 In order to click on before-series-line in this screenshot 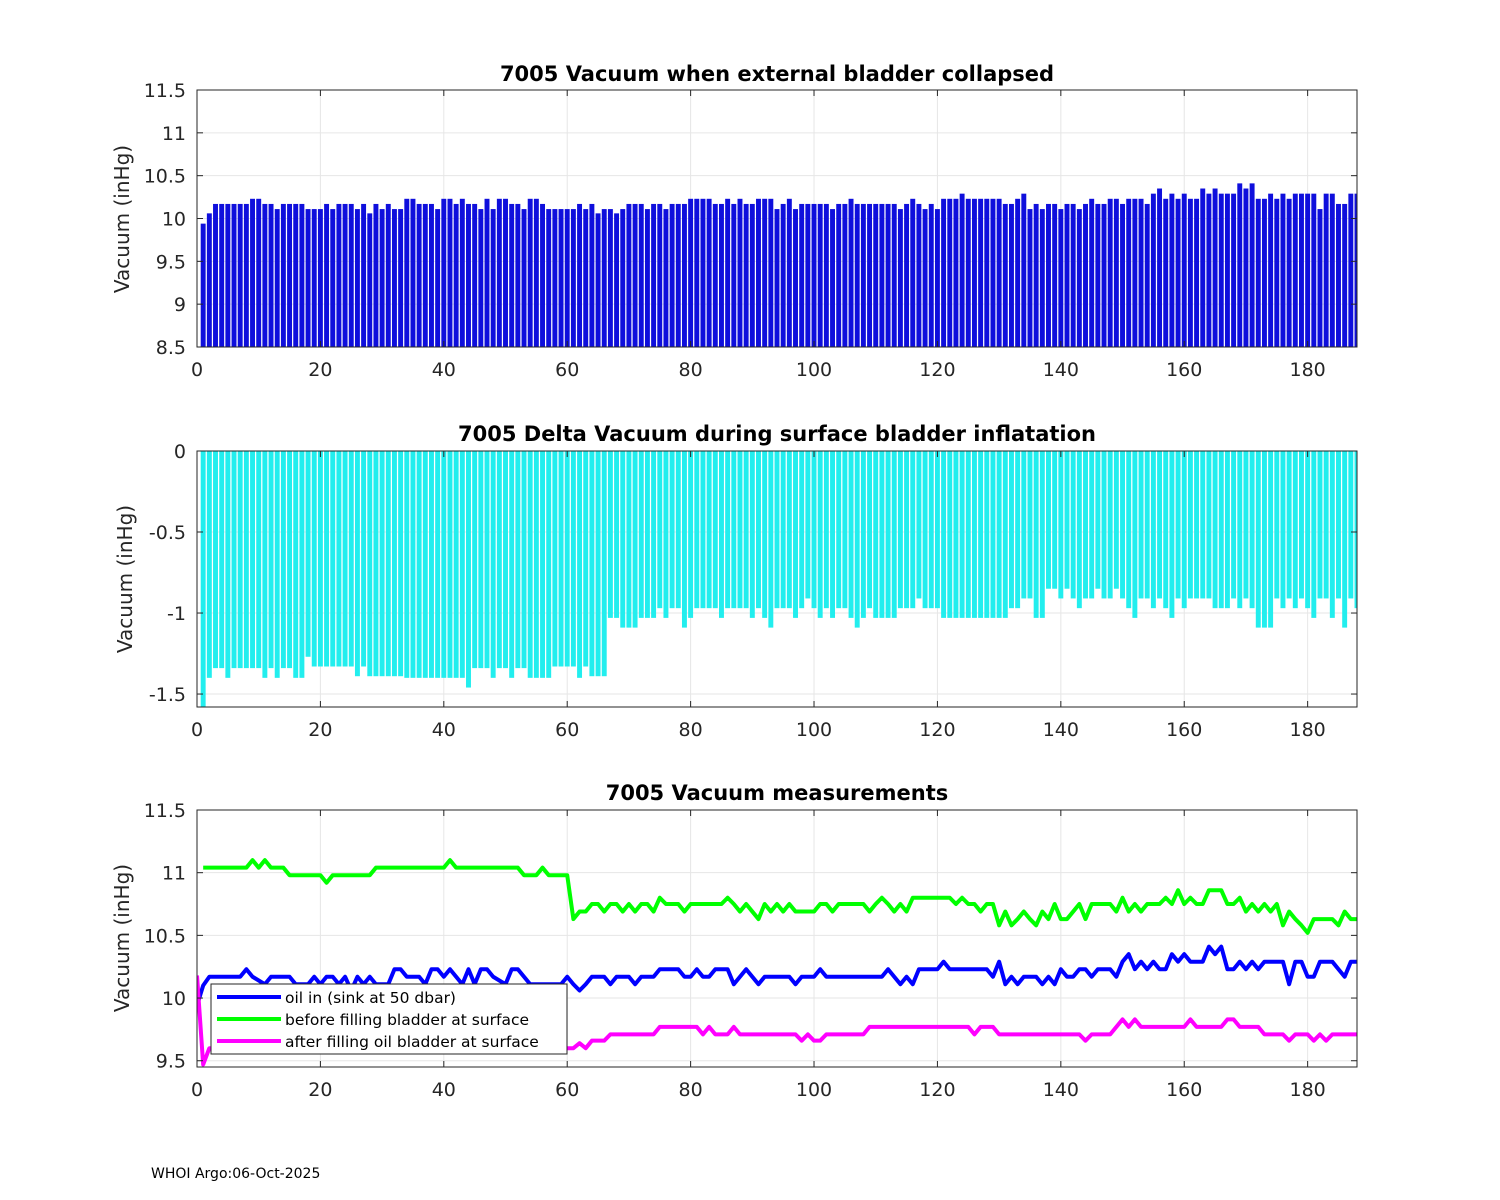, I will do `click(780, 896)`.